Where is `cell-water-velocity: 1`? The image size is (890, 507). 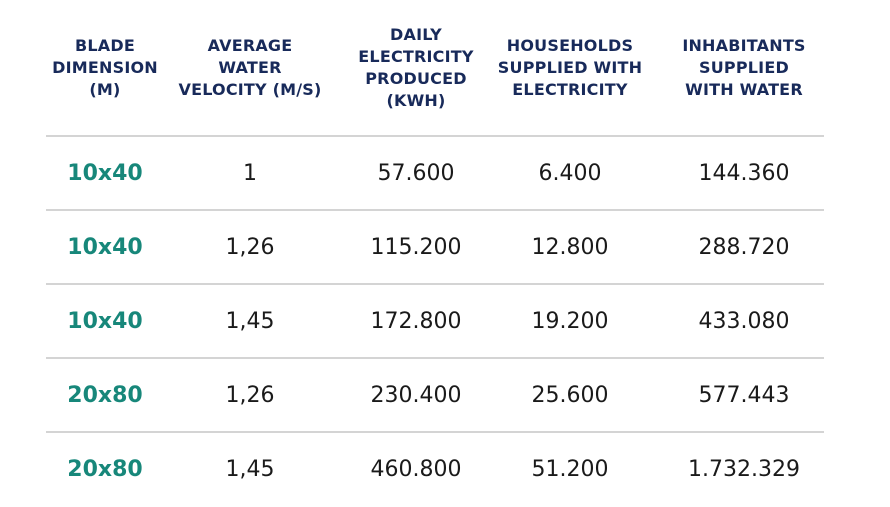 cell-water-velocity: 1 is located at coordinates (250, 173).